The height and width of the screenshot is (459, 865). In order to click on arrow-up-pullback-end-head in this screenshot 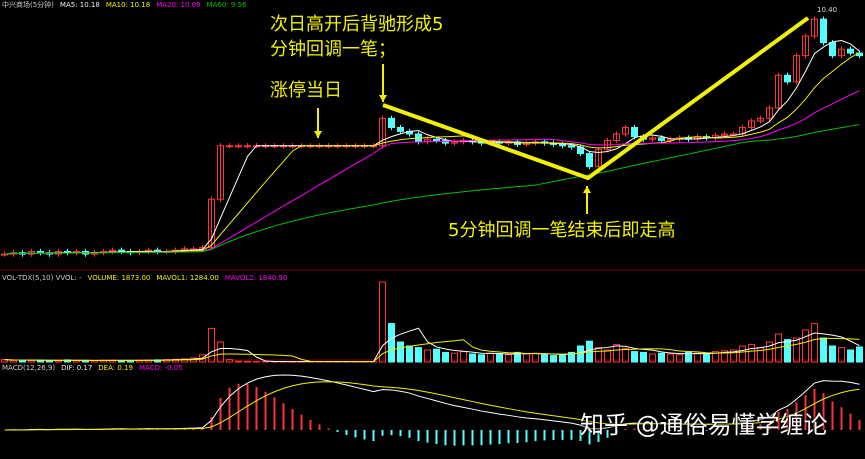, I will do `click(587, 189)`.